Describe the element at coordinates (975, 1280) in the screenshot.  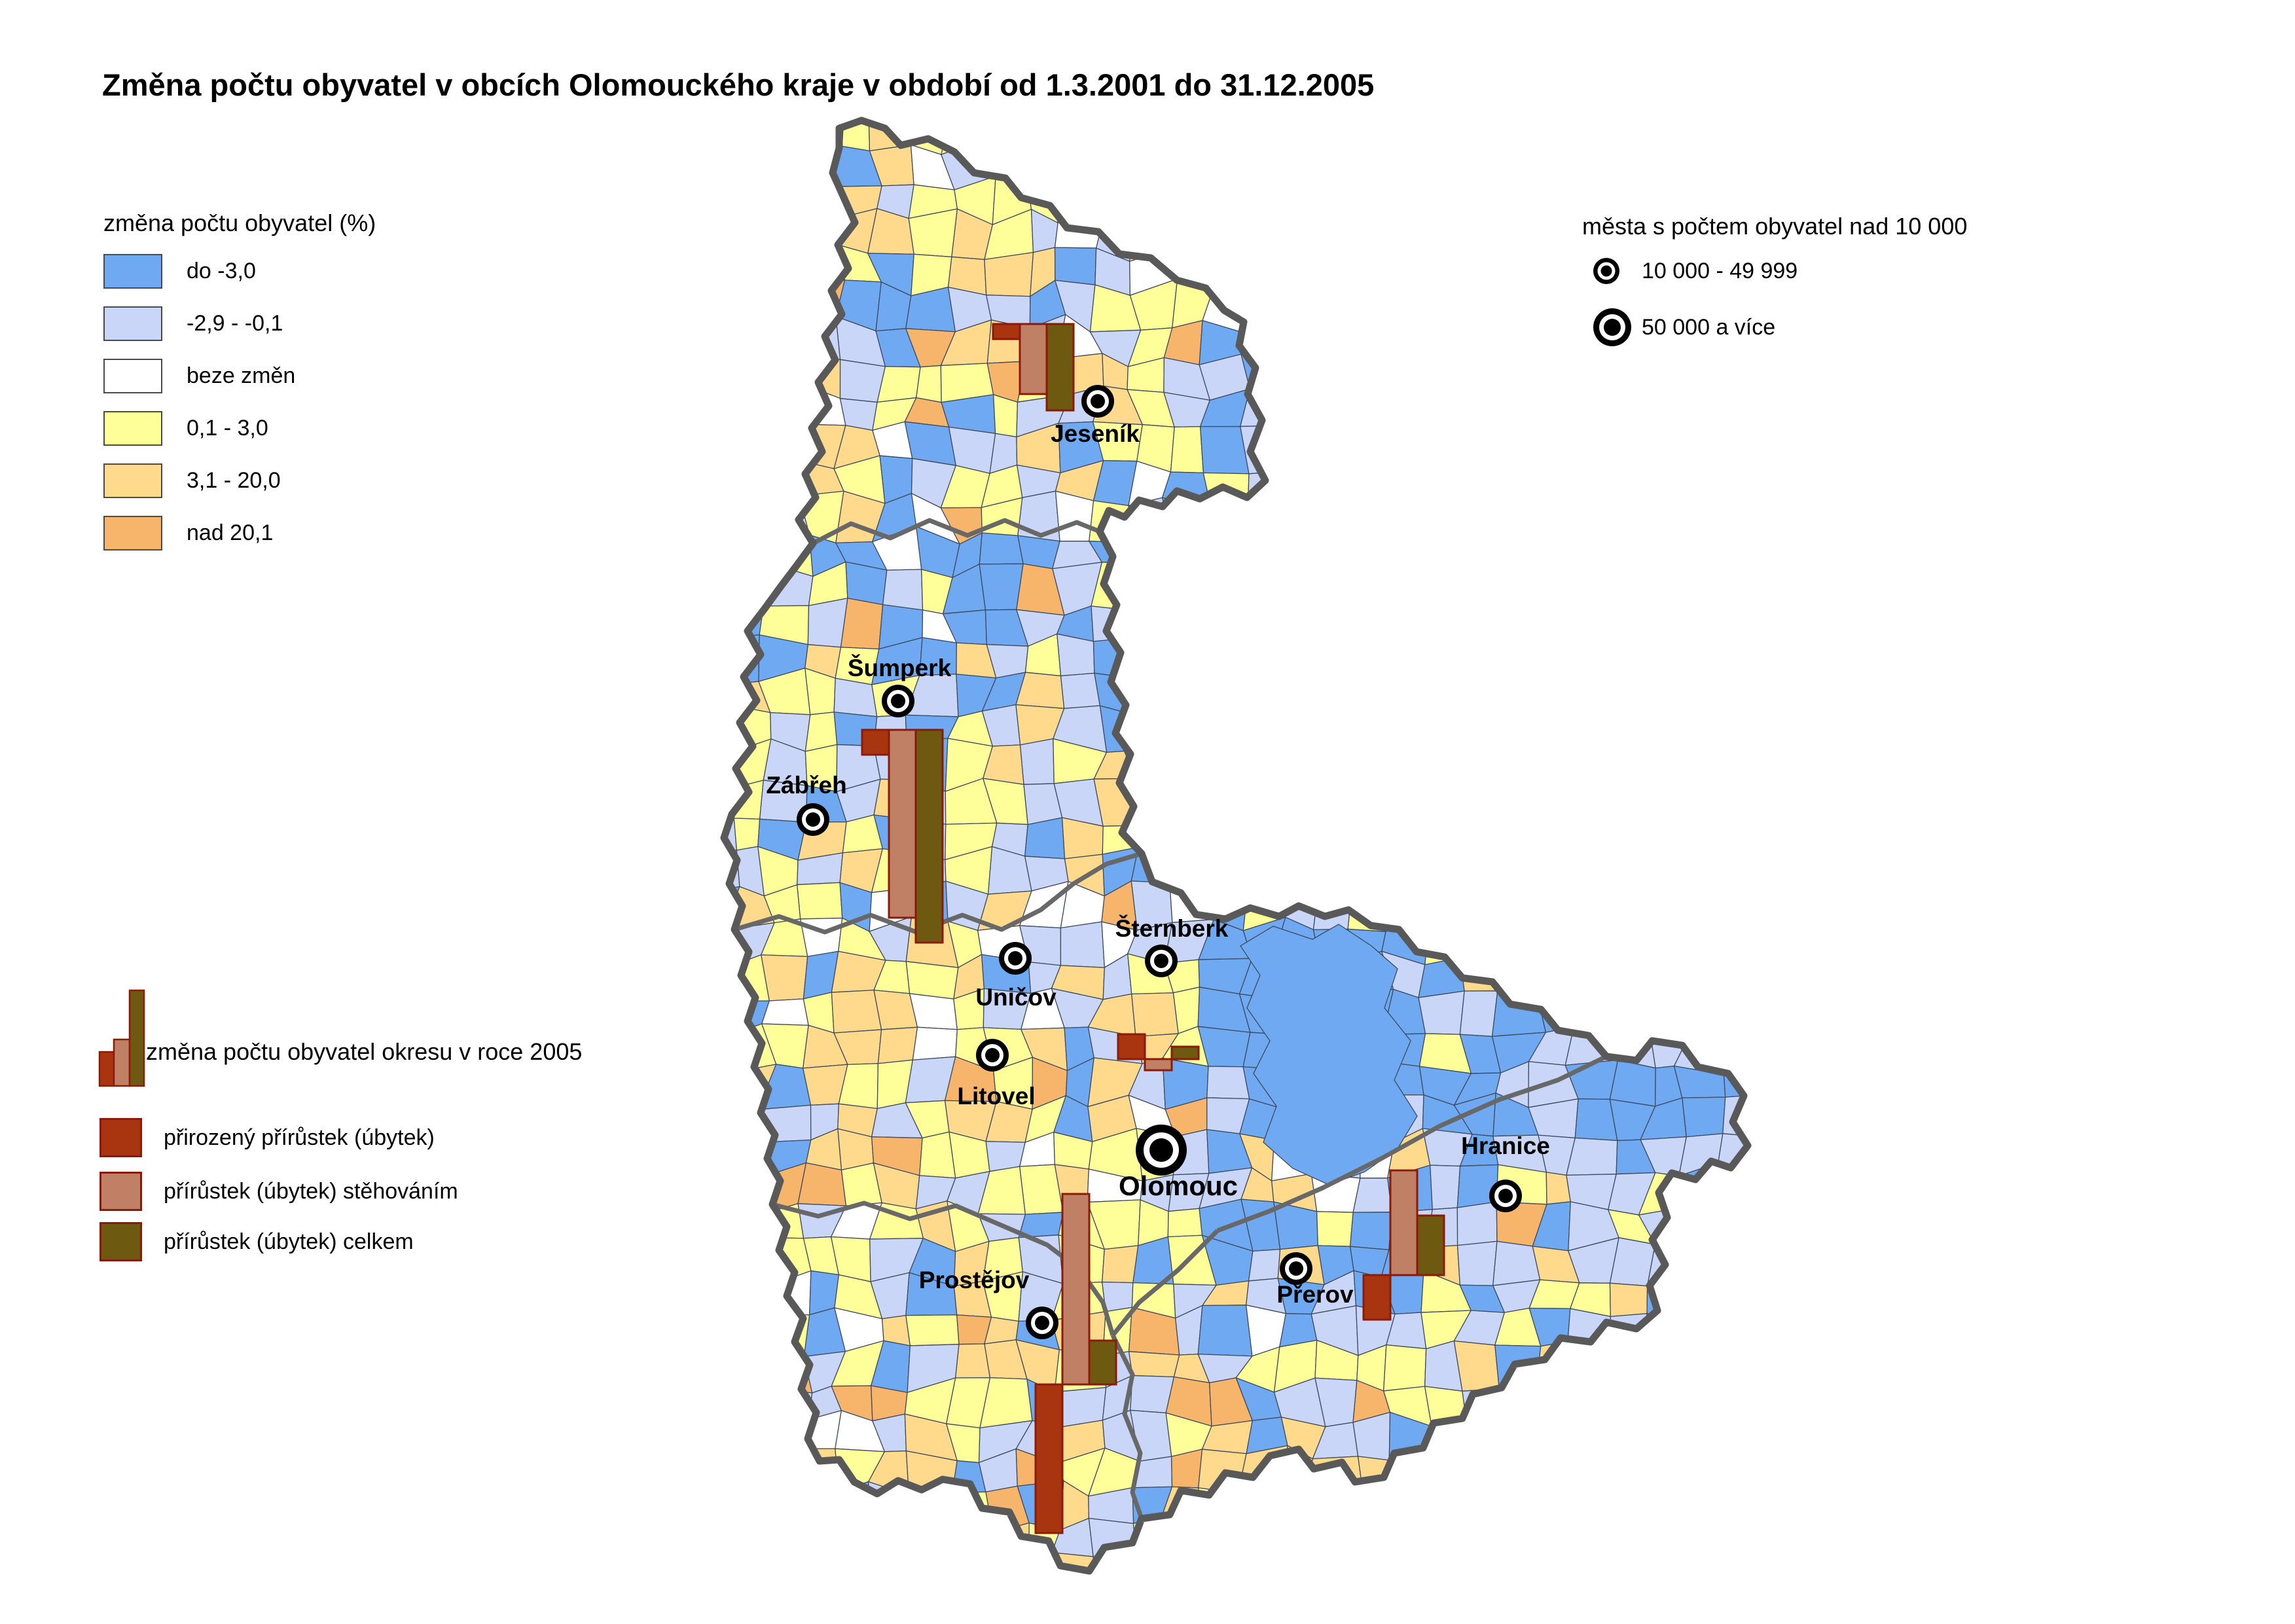
I see `city-label-prostějov: Prostějov` at that location.